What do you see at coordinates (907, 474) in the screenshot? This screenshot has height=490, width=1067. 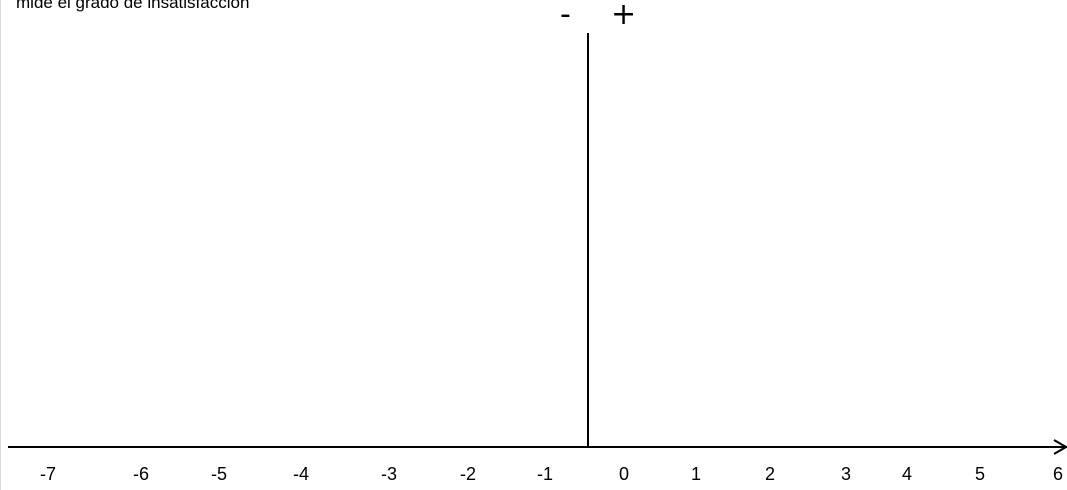 I see `tick-label: 4` at bounding box center [907, 474].